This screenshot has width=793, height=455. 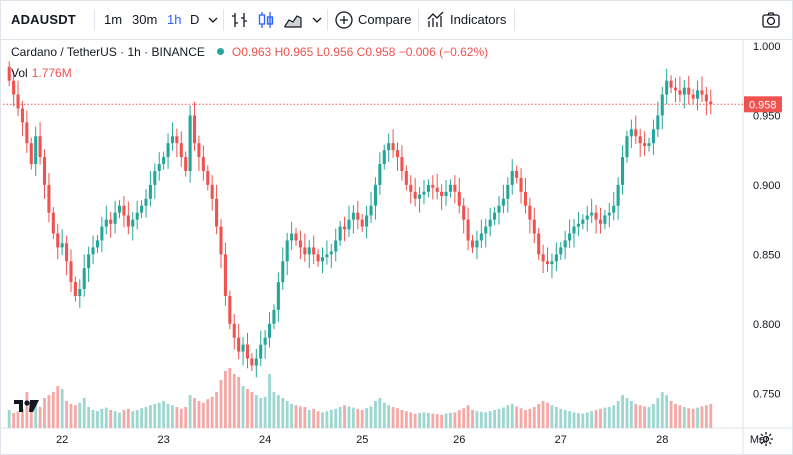 I want to click on y-tick-label: 0.750, so click(x=767, y=394).